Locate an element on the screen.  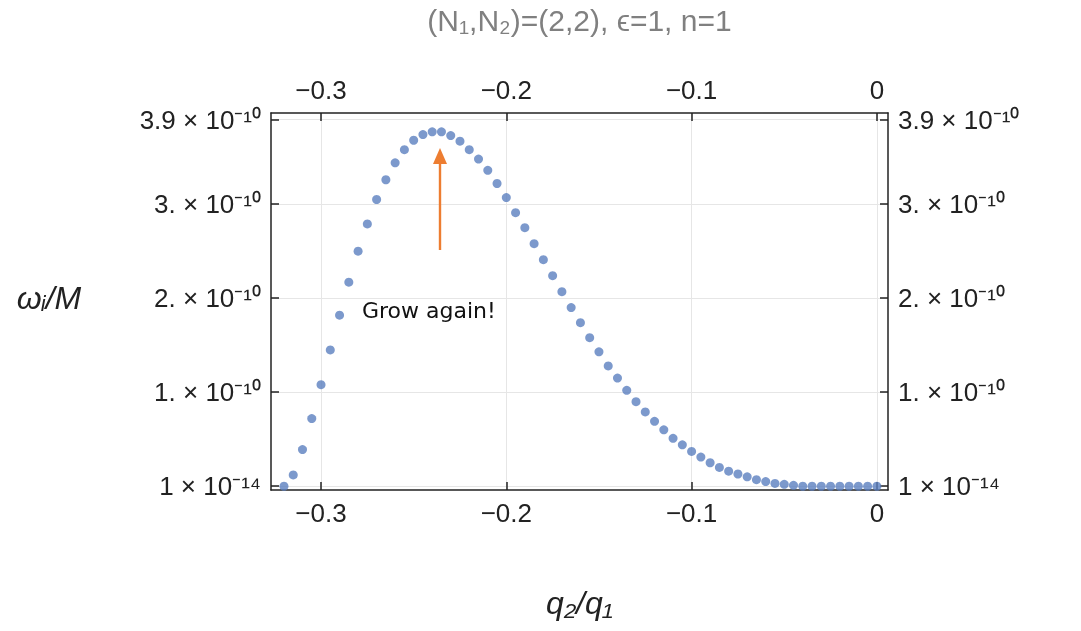
y2-tick-label: 1. × 10⁻¹⁰ is located at coordinates (951, 392).